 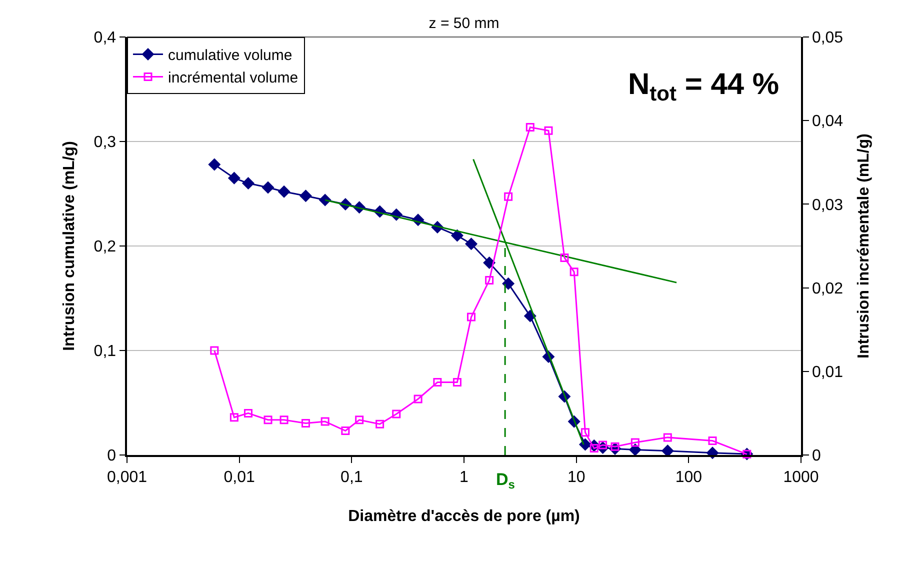 What do you see at coordinates (464, 477) in the screenshot?
I see `x-tick-label: 1` at bounding box center [464, 477].